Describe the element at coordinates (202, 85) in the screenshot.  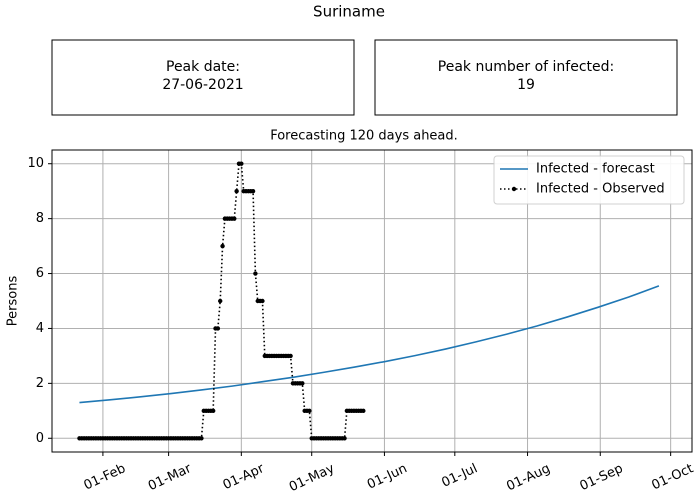
I see `info-value: 27-06-2021` at that location.